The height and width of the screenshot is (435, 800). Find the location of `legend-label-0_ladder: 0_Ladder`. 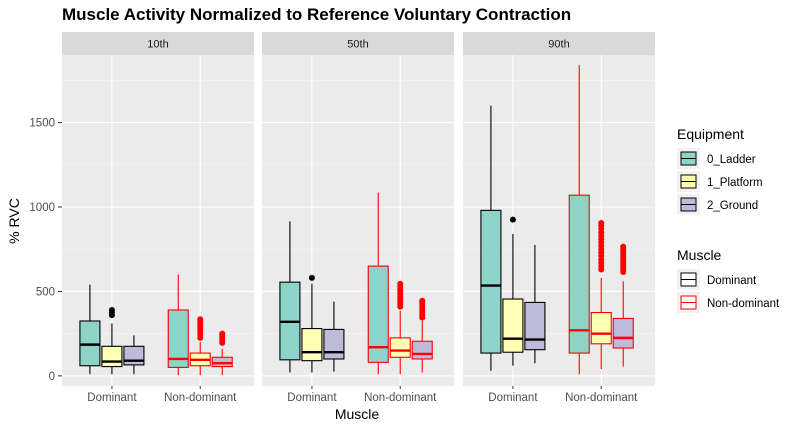

legend-label-0_ladder: 0_Ladder is located at coordinates (731, 160).